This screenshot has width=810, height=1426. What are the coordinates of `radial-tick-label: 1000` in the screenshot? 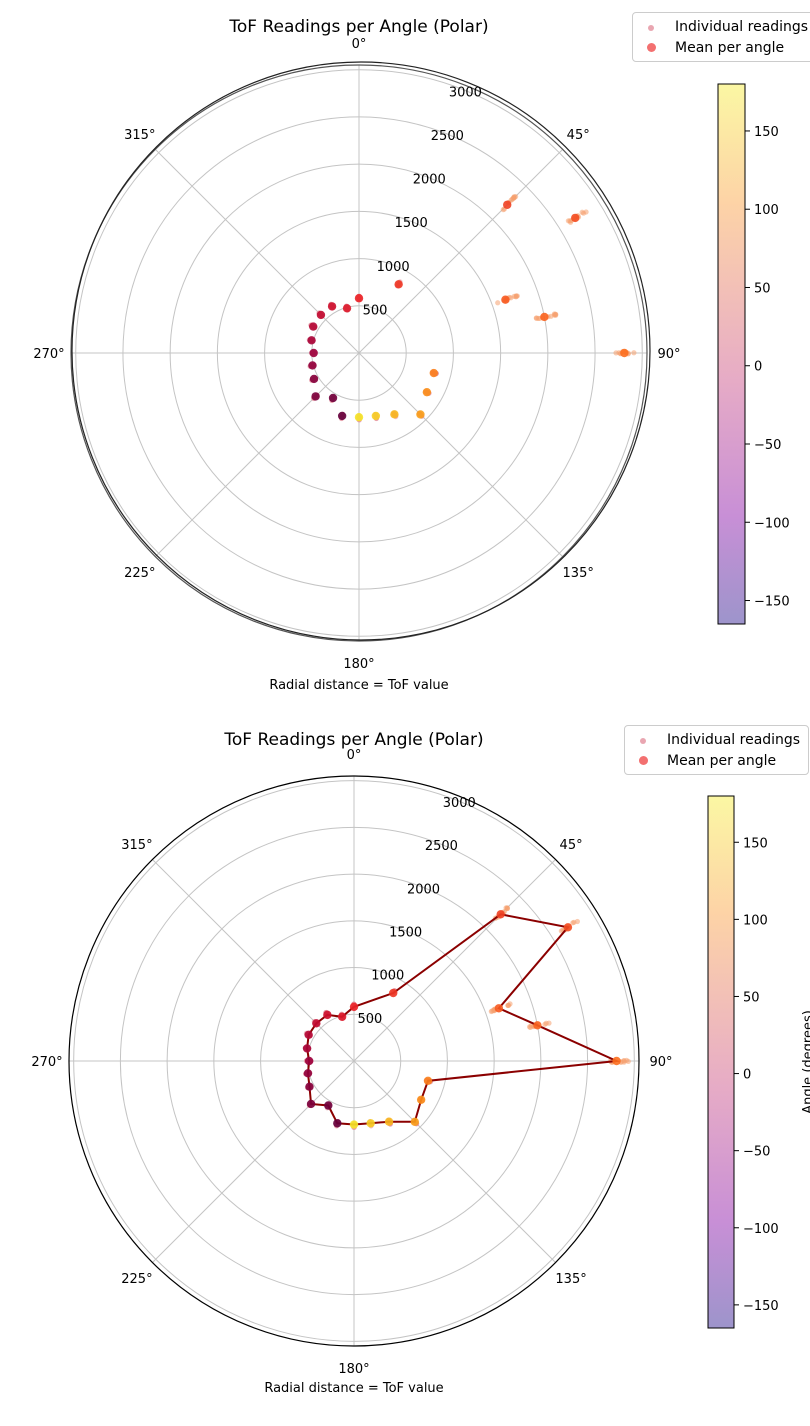 It's located at (387, 976).